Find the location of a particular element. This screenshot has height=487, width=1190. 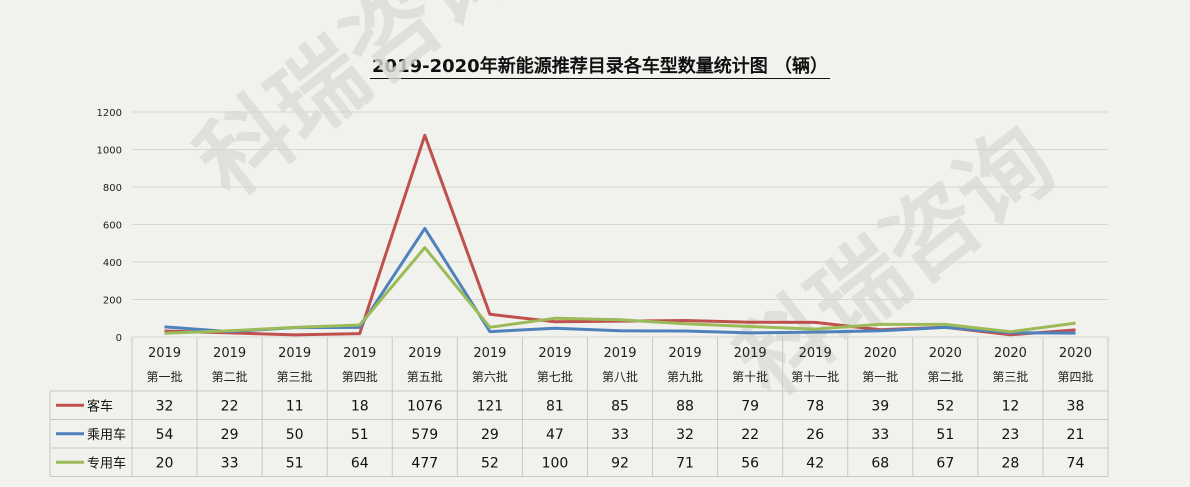

table-cell-value: 92 is located at coordinates (620, 463).